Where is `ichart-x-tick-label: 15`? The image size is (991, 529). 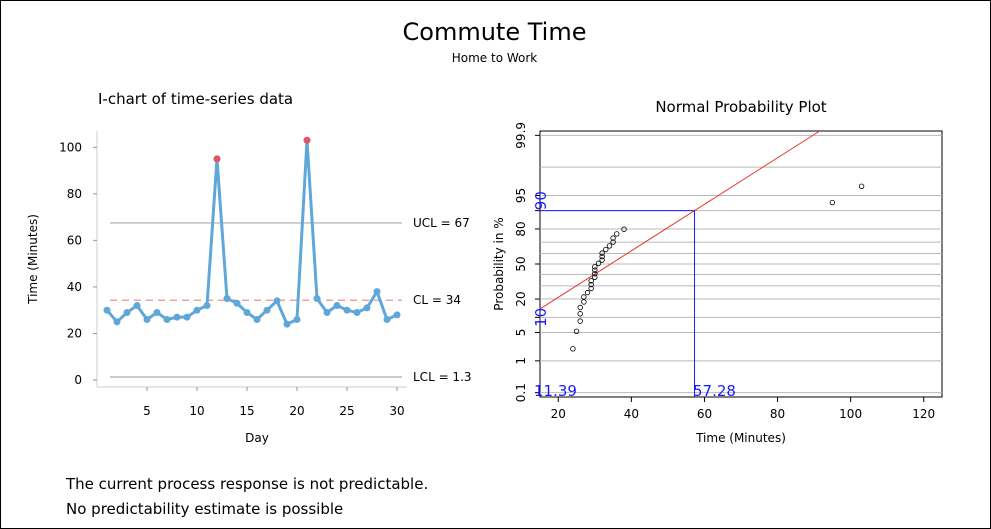
ichart-x-tick-label: 15 is located at coordinates (246, 411).